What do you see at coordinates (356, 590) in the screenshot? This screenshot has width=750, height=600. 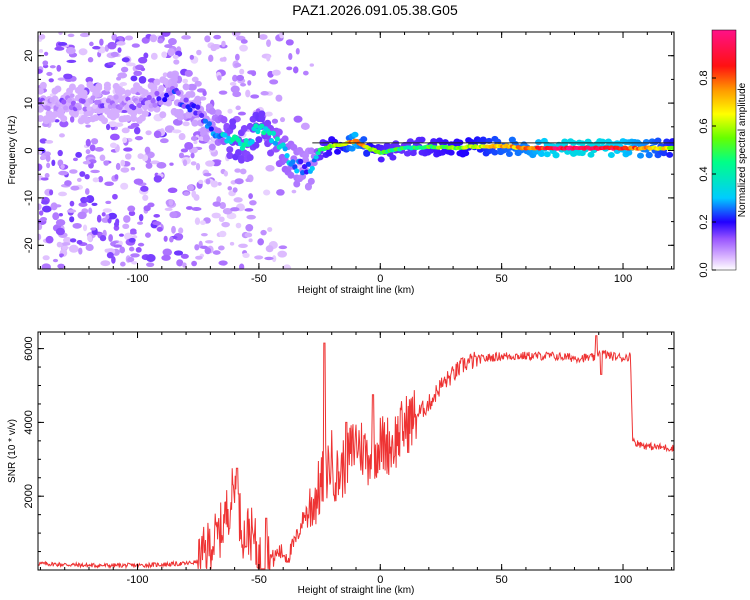 I see `snr-x-axis-label: Height of straight line (km)` at bounding box center [356, 590].